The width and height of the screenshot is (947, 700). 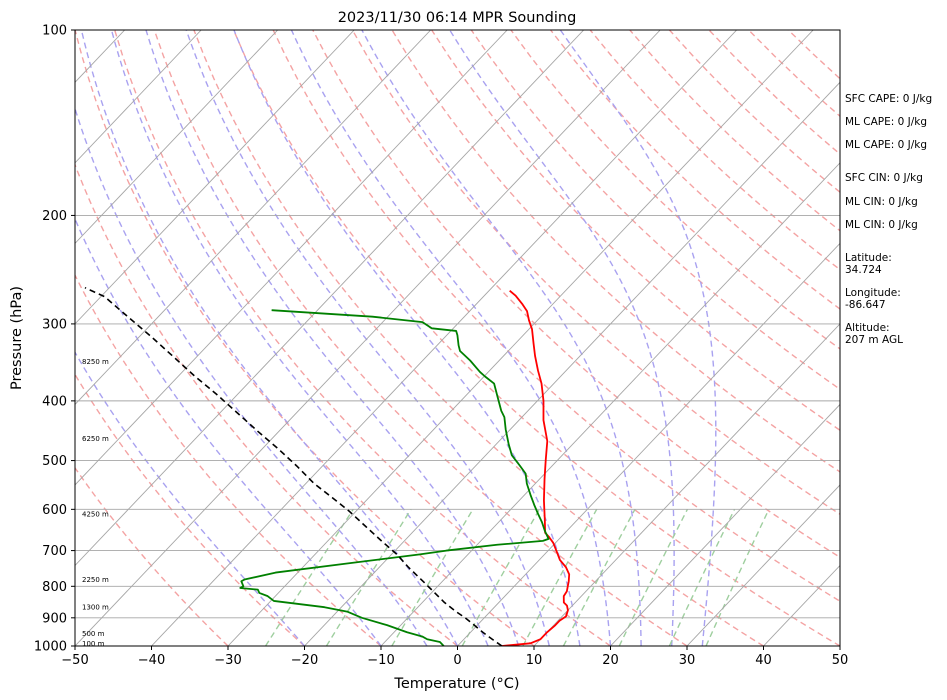 What do you see at coordinates (74, 660) in the screenshot?
I see `x-tick-label: −50` at bounding box center [74, 660].